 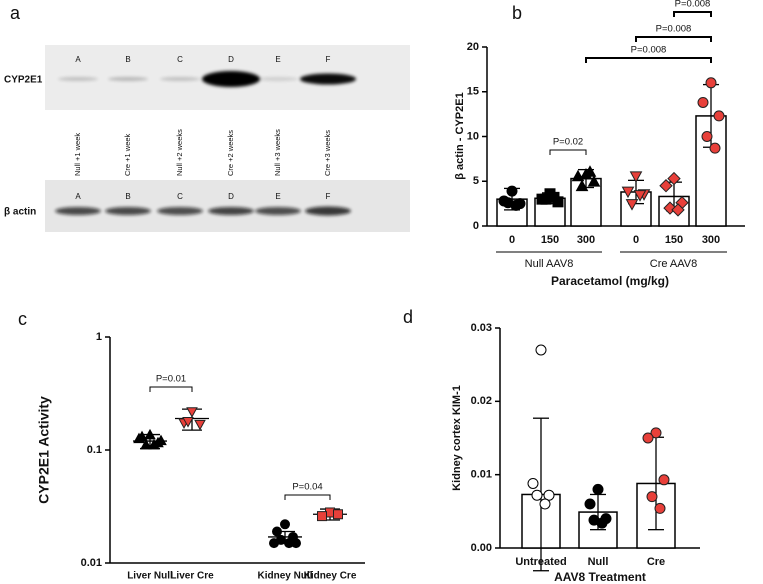 What do you see at coordinates (127, 196) in the screenshot?
I see `lane-letter: B` at bounding box center [127, 196].